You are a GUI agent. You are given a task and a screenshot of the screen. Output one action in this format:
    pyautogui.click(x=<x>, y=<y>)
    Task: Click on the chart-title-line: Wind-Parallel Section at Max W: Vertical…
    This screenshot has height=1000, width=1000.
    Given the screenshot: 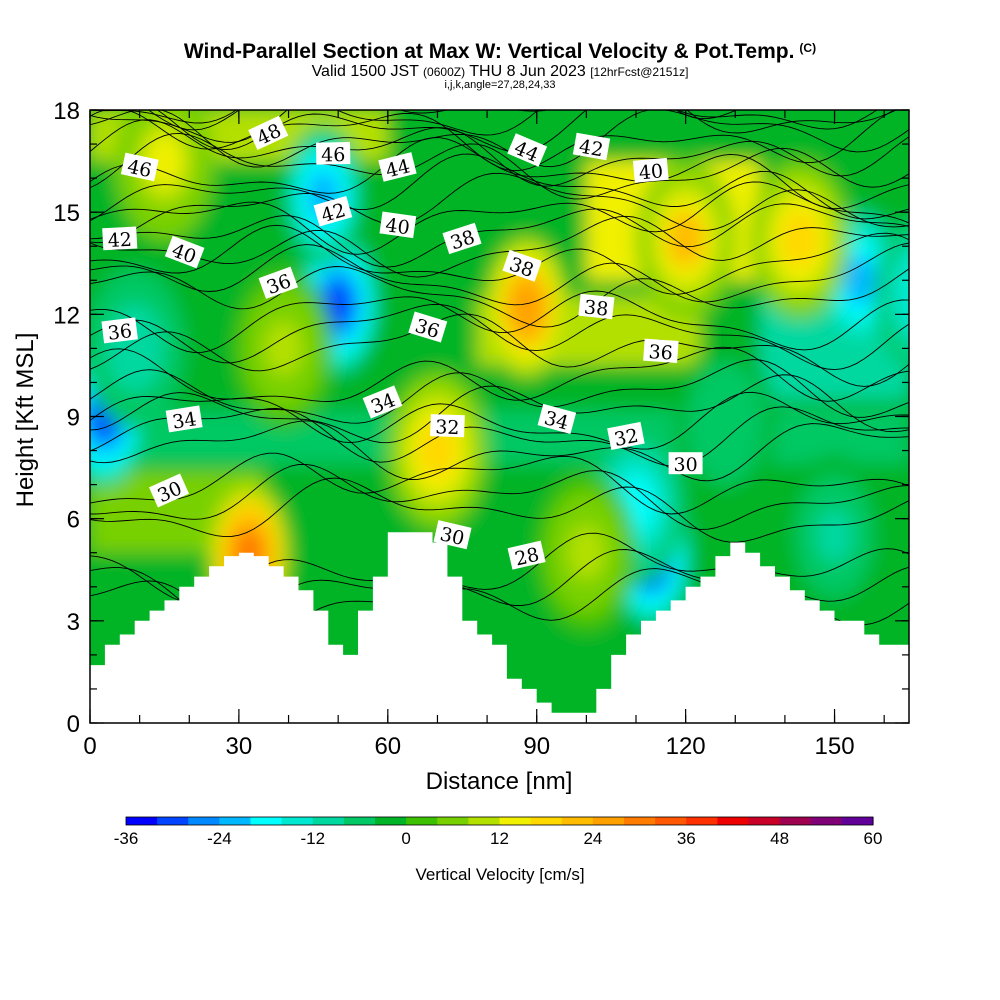 What is the action you would take?
    pyautogui.click(x=500, y=50)
    